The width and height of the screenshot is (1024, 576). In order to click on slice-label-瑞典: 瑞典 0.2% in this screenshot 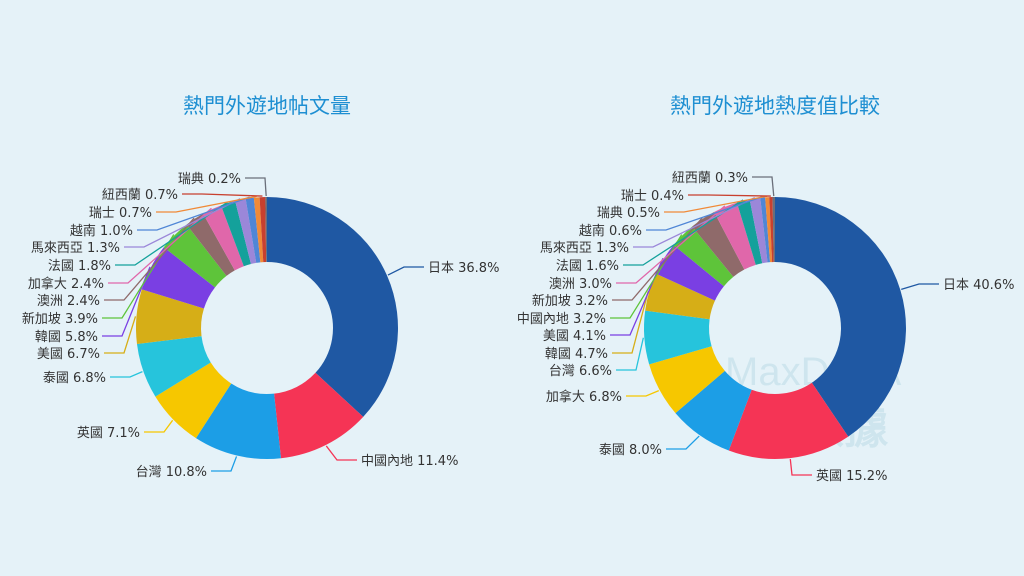, I will do `click(209, 179)`.